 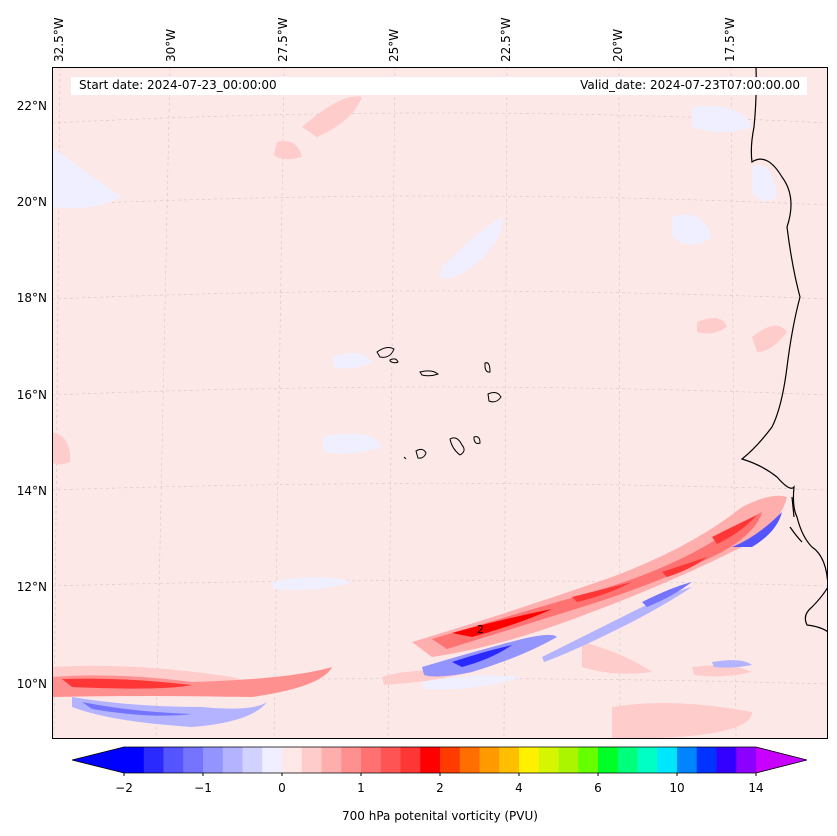 What do you see at coordinates (506, 39) in the screenshot?
I see `longitude-label: 22.5°W` at bounding box center [506, 39].